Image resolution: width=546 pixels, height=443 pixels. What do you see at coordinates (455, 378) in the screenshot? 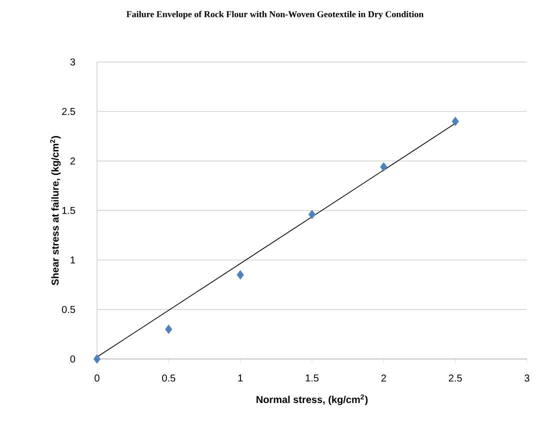
I see `x-tick-label: 2.5` at bounding box center [455, 378].